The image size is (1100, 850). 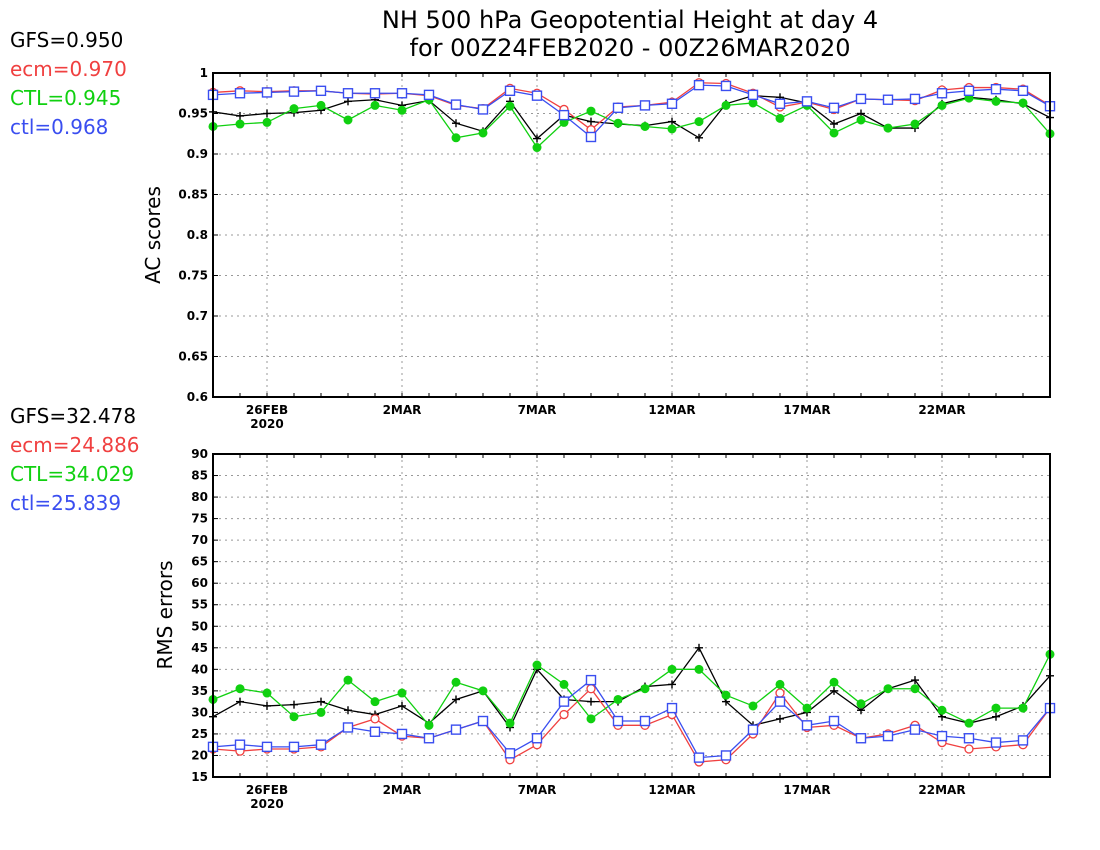 What do you see at coordinates (68, 69) in the screenshot?
I see `stat-label-1: ecm=0.970` at bounding box center [68, 69].